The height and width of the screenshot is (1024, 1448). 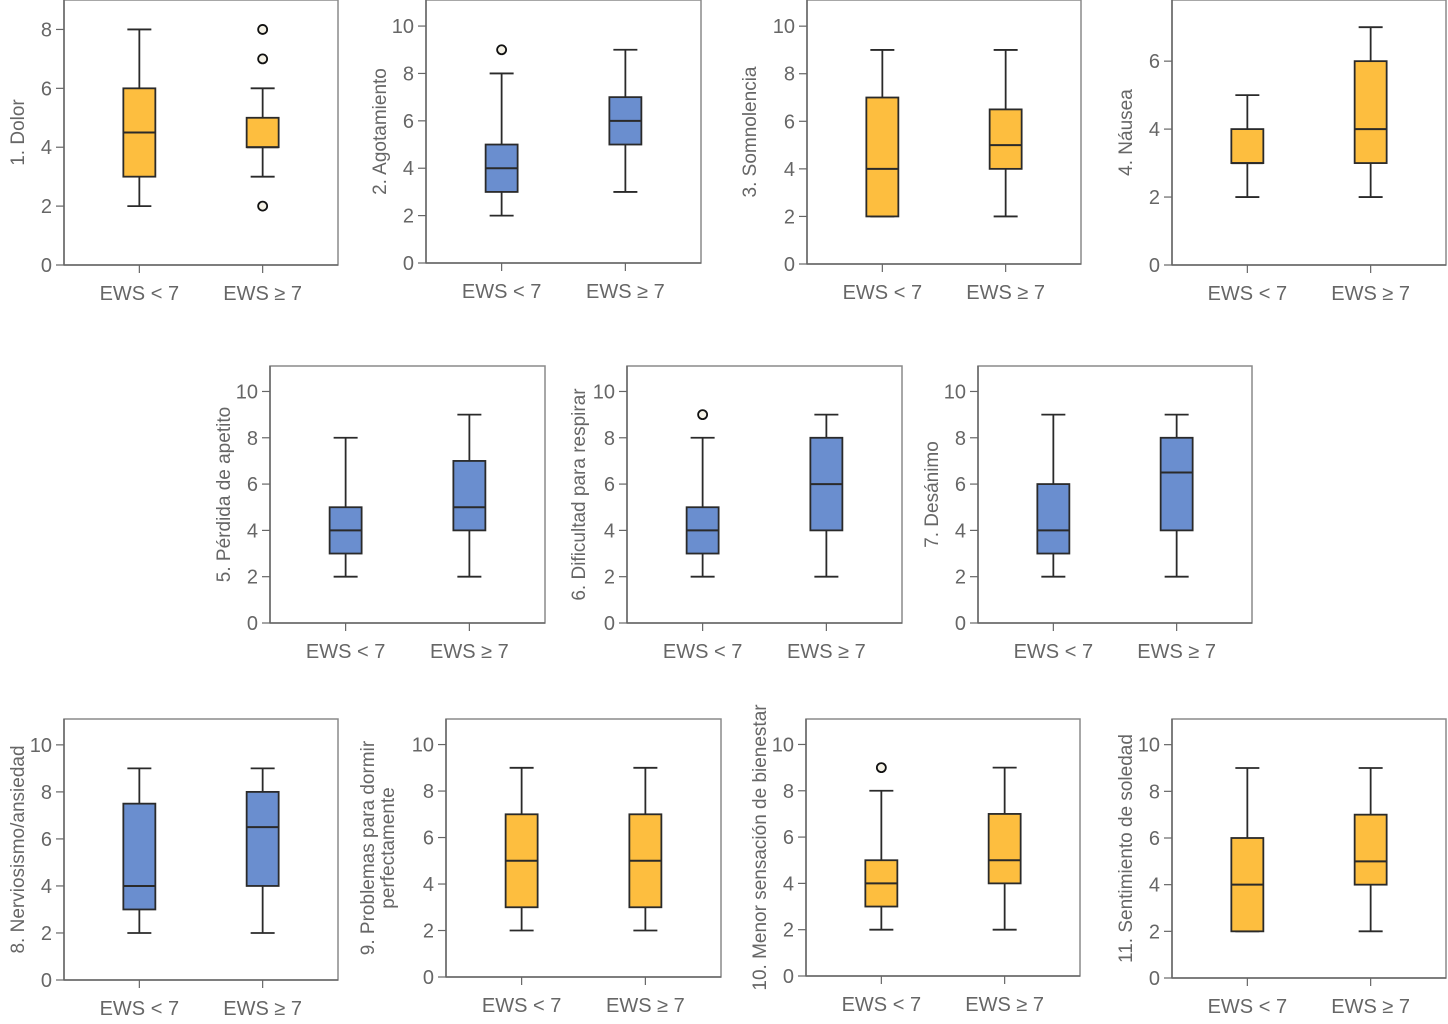 I want to click on y-axis-label: 1. Dolor, so click(x=18, y=132).